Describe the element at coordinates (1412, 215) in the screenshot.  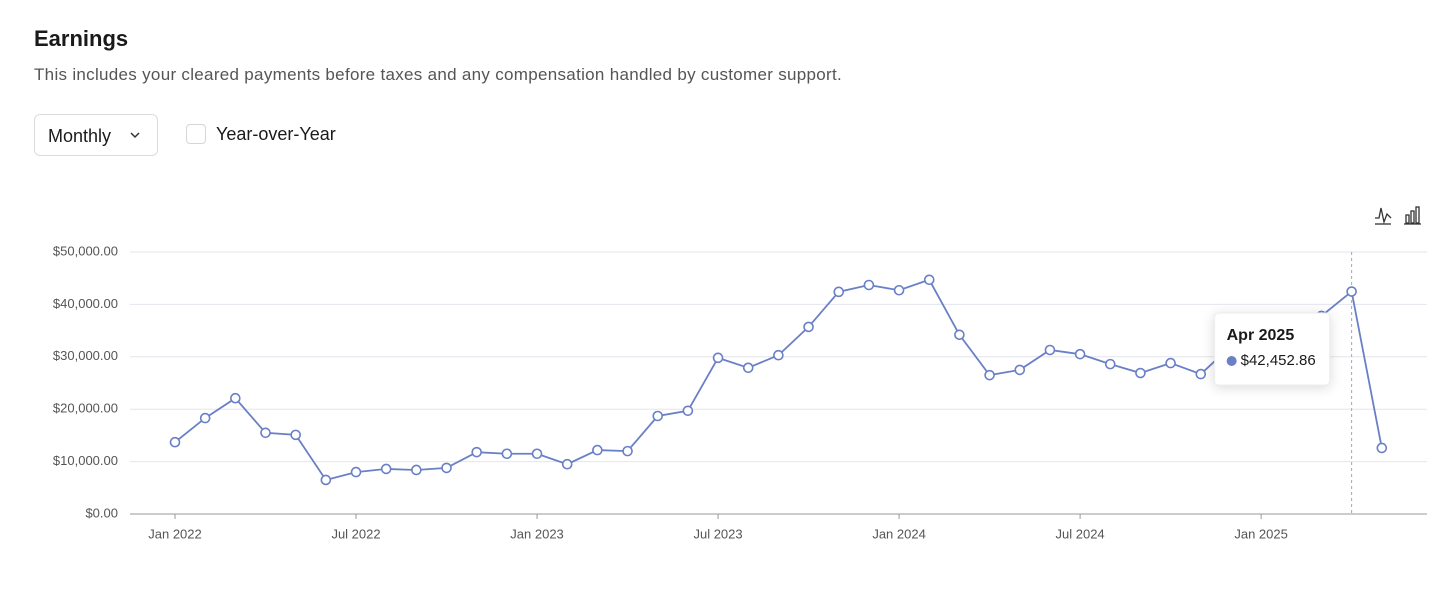
I see `bar-icon` at that location.